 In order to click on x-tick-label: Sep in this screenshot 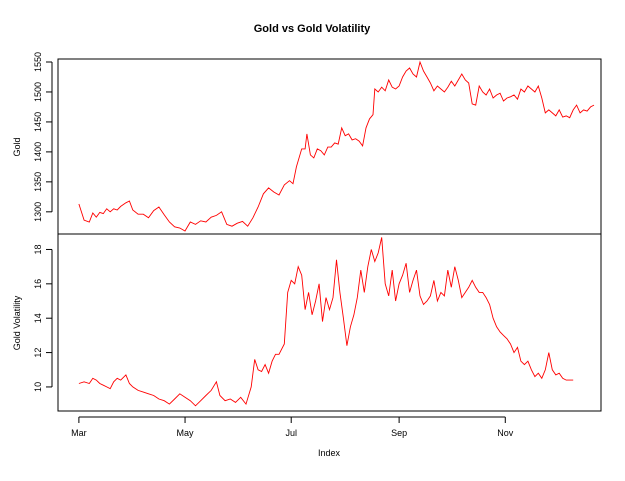, I will do `click(399, 433)`.